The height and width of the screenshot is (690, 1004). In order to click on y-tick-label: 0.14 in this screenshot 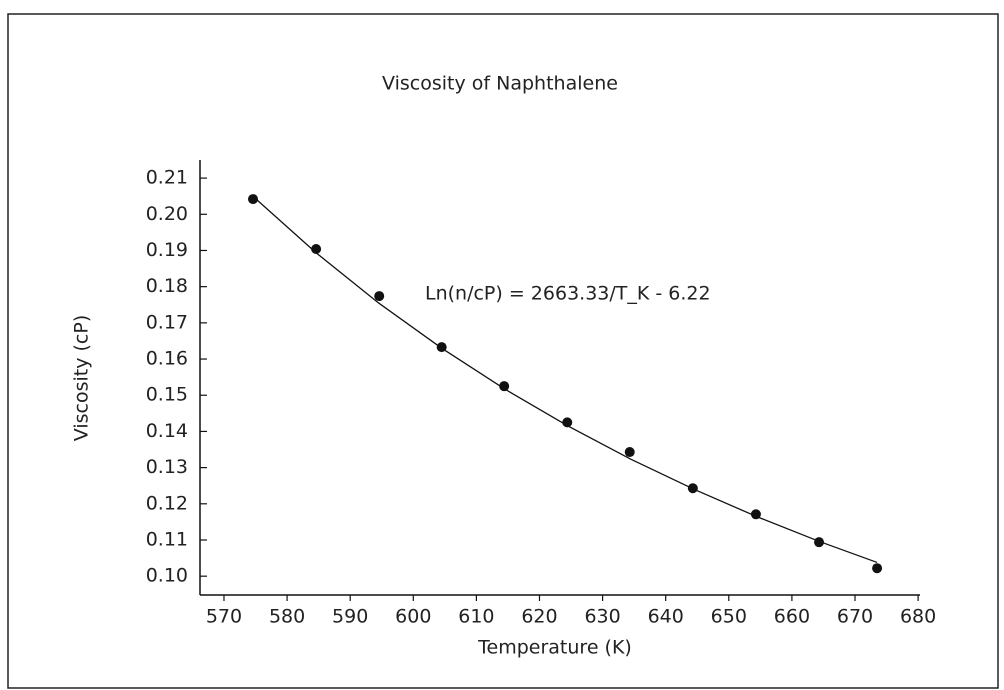, I will do `click(167, 431)`.